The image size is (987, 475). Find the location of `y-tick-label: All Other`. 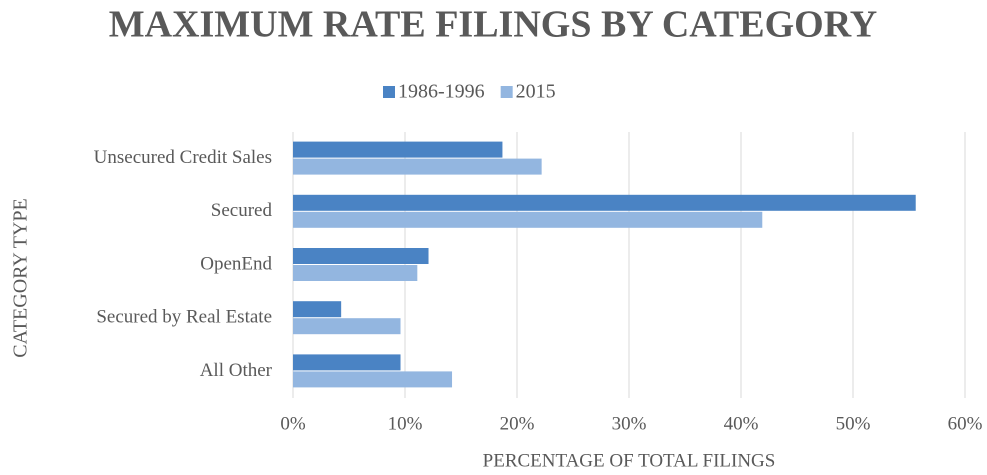

y-tick-label: All Other is located at coordinates (236, 370).